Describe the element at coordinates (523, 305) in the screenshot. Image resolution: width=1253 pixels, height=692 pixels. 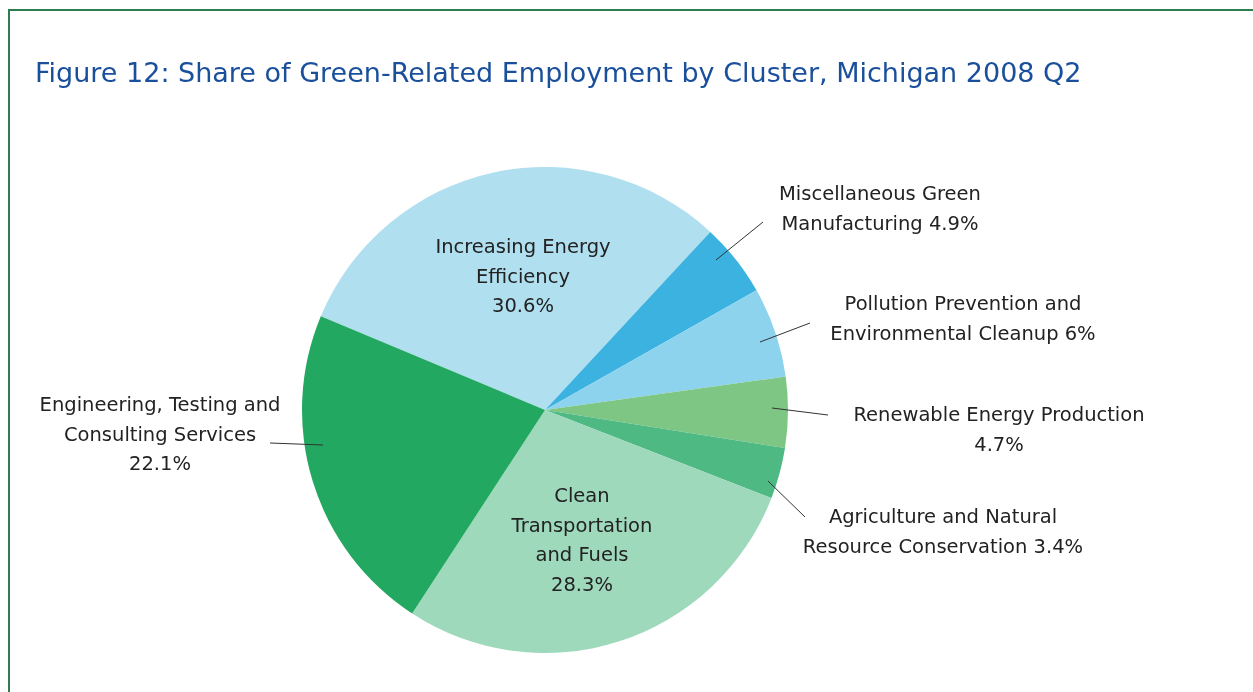
I see `data-label: 30.6%` at that location.